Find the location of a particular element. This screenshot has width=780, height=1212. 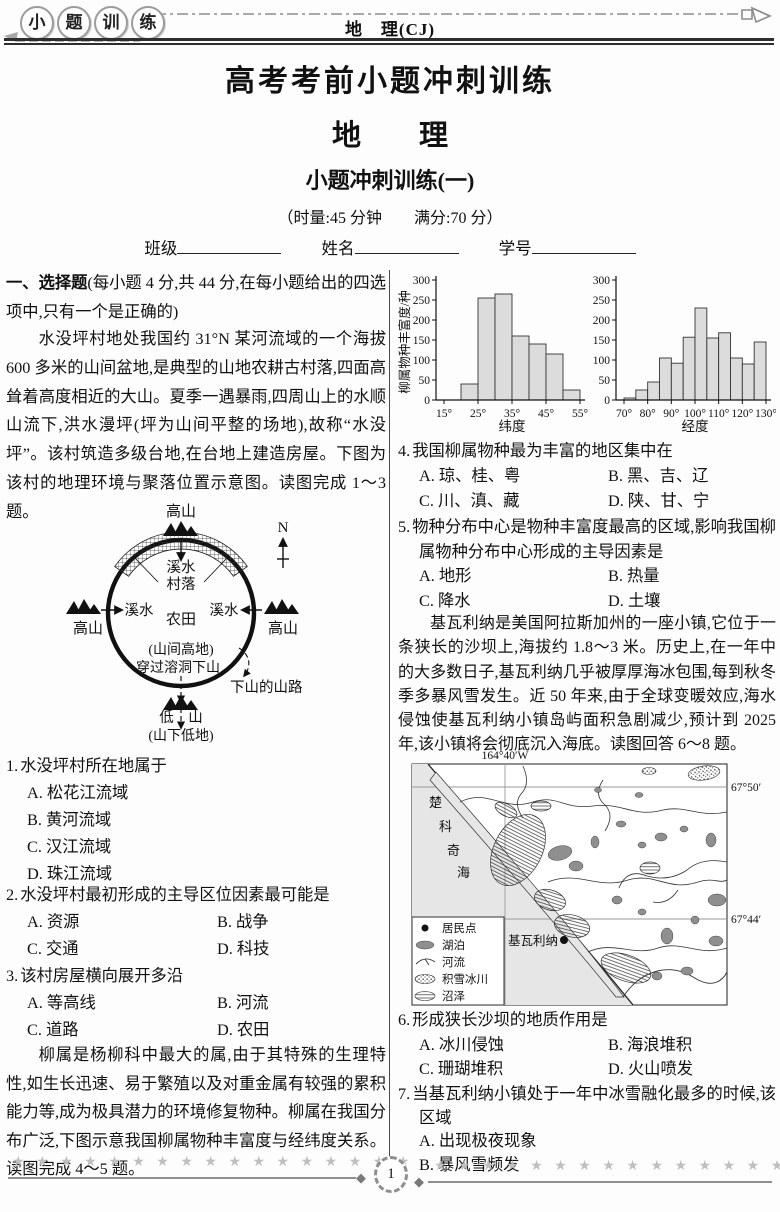

legend-river-icon is located at coordinates (425, 962).